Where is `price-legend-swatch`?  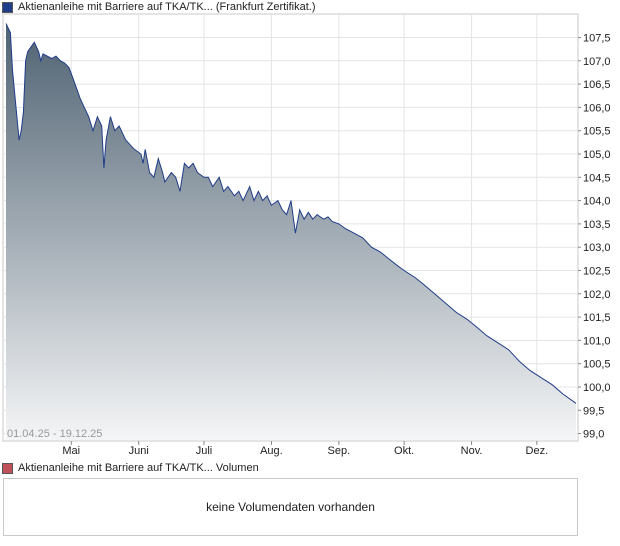 price-legend-swatch is located at coordinates (7, 7).